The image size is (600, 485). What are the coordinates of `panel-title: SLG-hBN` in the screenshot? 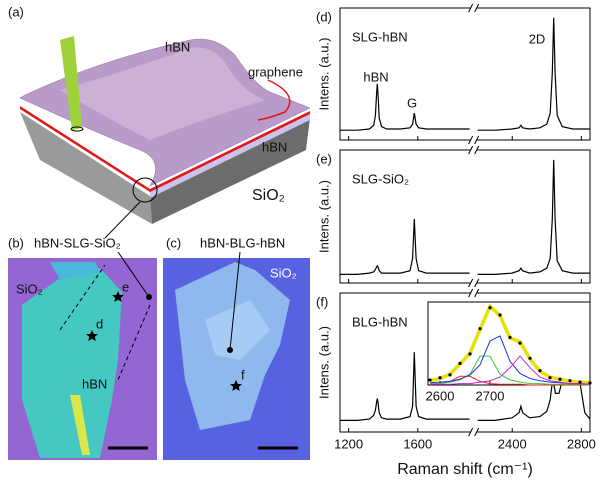 It's located at (380, 36).